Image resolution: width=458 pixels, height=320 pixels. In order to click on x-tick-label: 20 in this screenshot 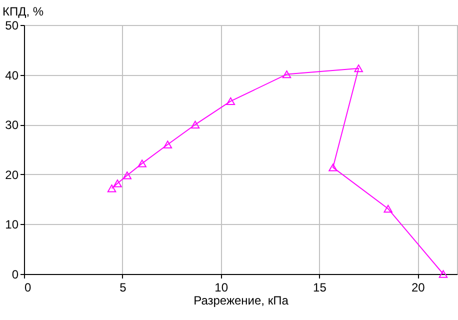, I will do `click(418, 287)`.